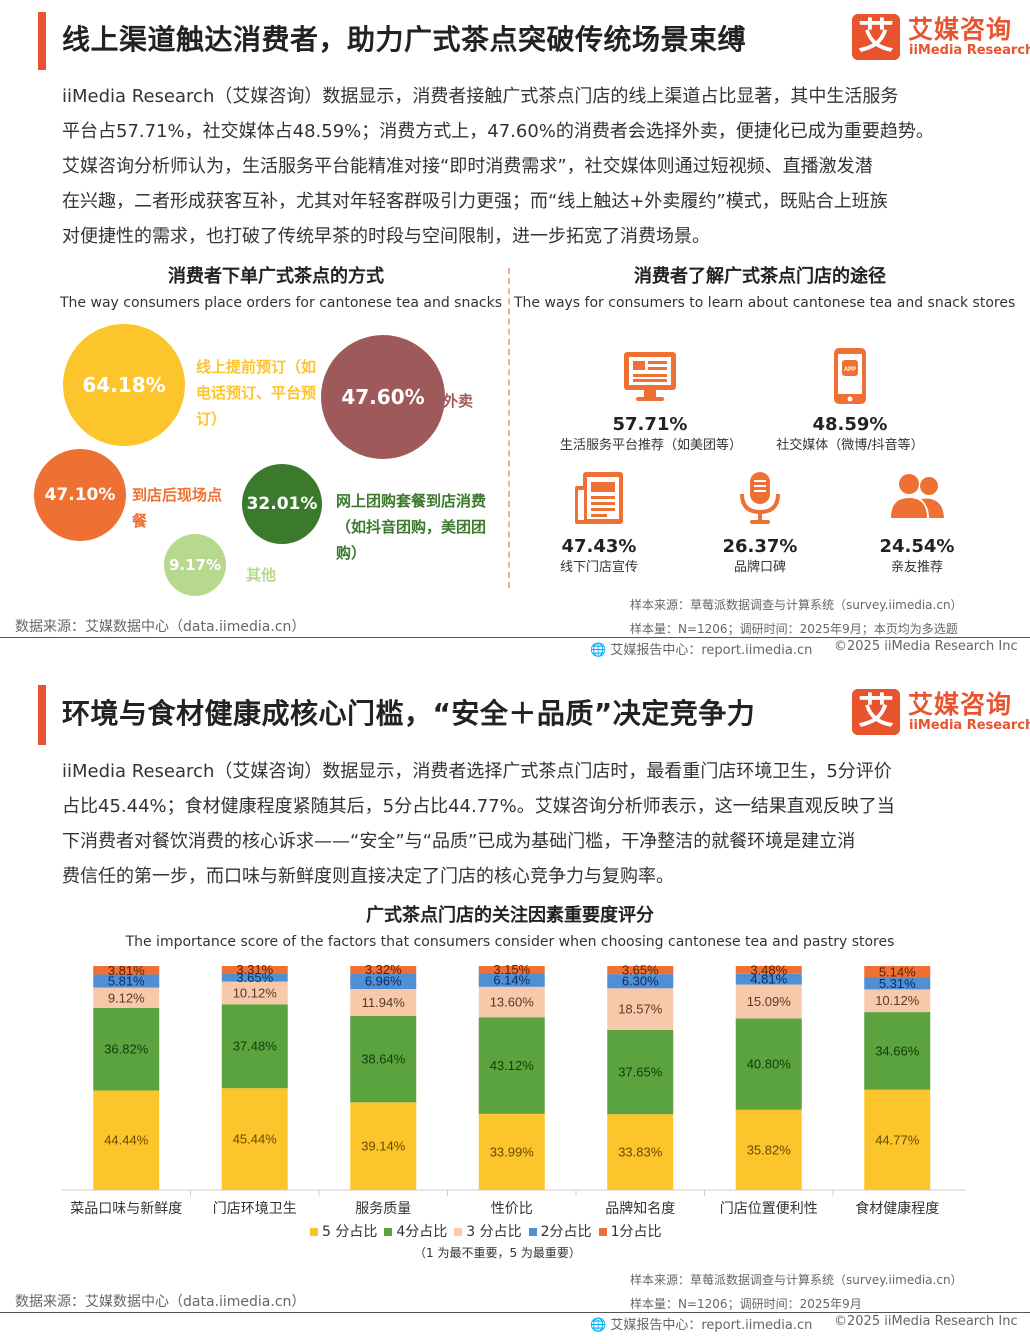 The width and height of the screenshot is (1030, 1344). Describe the element at coordinates (383, 1059) in the screenshot. I see `bar-data-label: 38.64%` at that location.